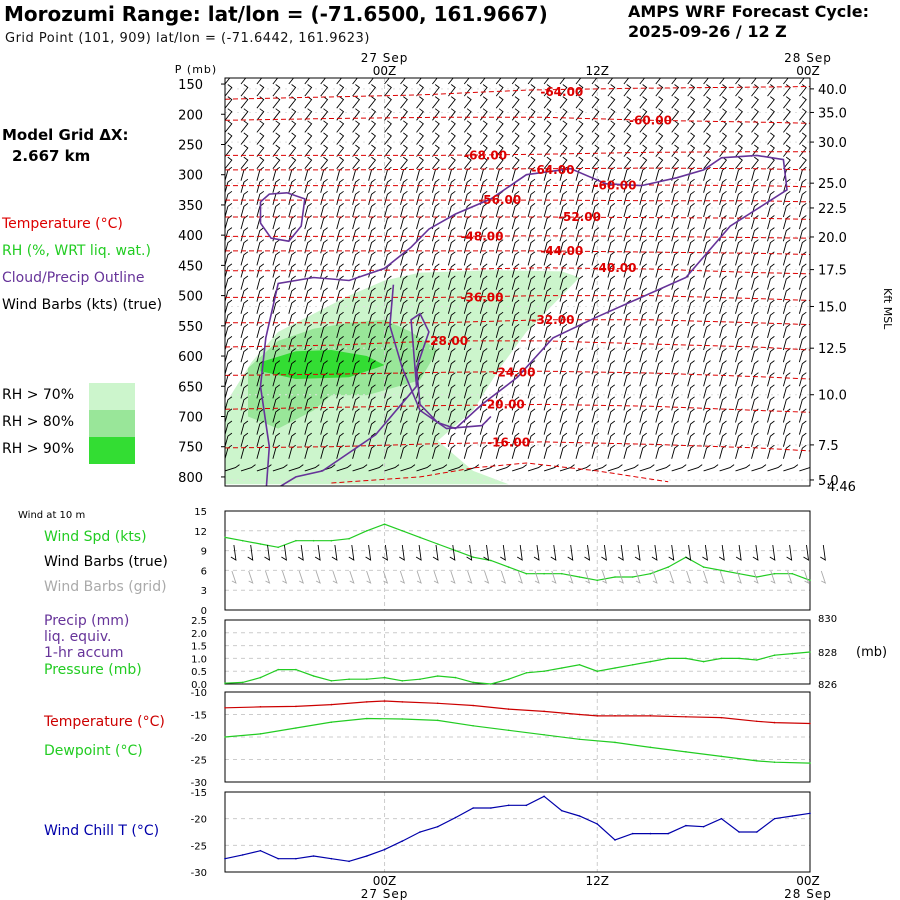  What do you see at coordinates (832, 90) in the screenshot?
I see `height-tick-label: 40.0` at bounding box center [832, 90].